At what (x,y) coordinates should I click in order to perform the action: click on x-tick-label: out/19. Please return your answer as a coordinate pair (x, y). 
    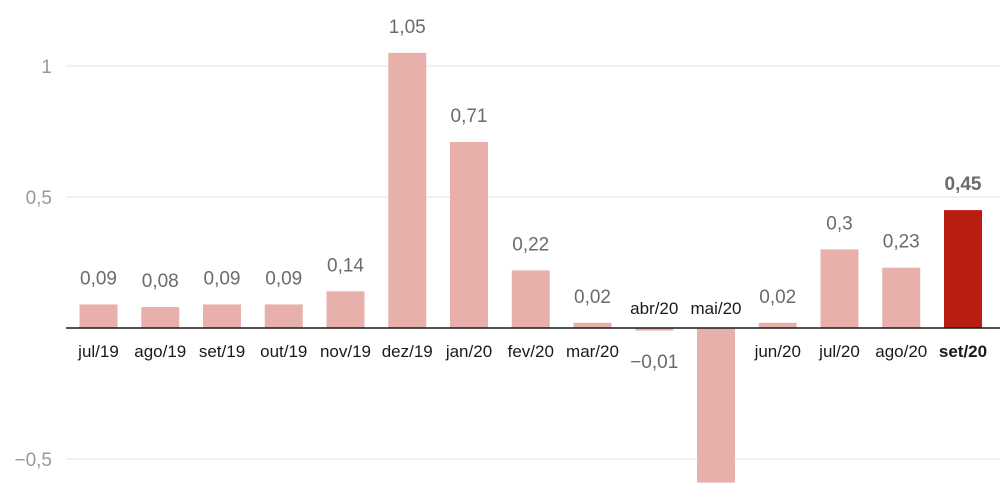
    Looking at the image, I should click on (283, 351).